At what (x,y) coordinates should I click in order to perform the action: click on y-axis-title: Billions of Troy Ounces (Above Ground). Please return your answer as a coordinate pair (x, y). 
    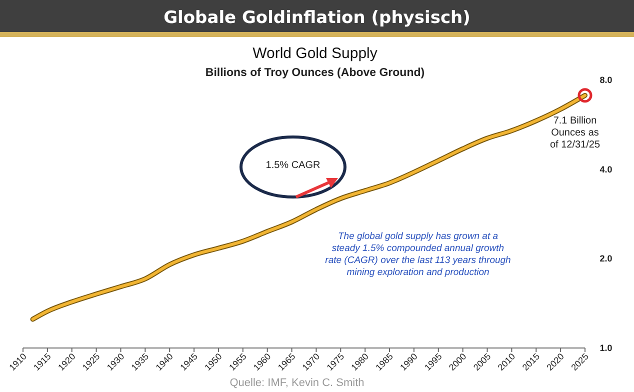
    Looking at the image, I should click on (315, 73).